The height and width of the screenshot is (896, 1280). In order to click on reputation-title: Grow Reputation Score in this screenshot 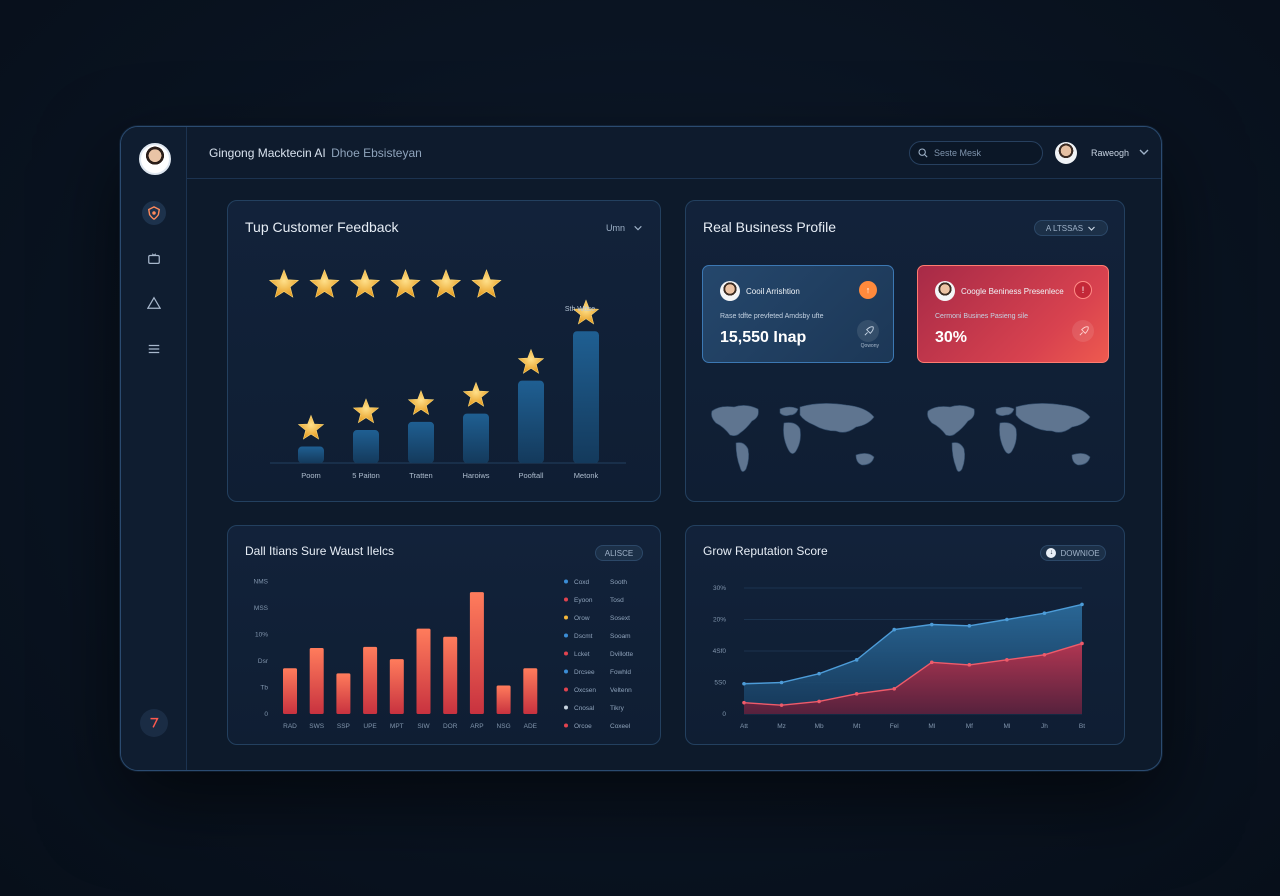, I will do `click(765, 551)`.